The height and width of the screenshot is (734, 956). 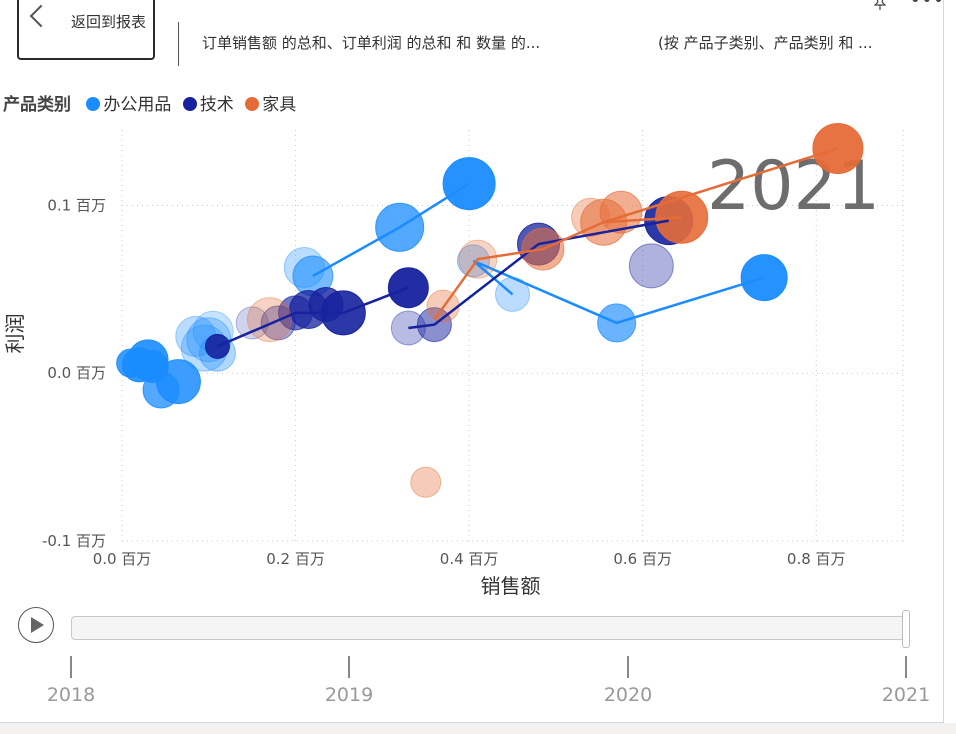 What do you see at coordinates (216, 105) in the screenshot?
I see `legend-label: 技术` at bounding box center [216, 105].